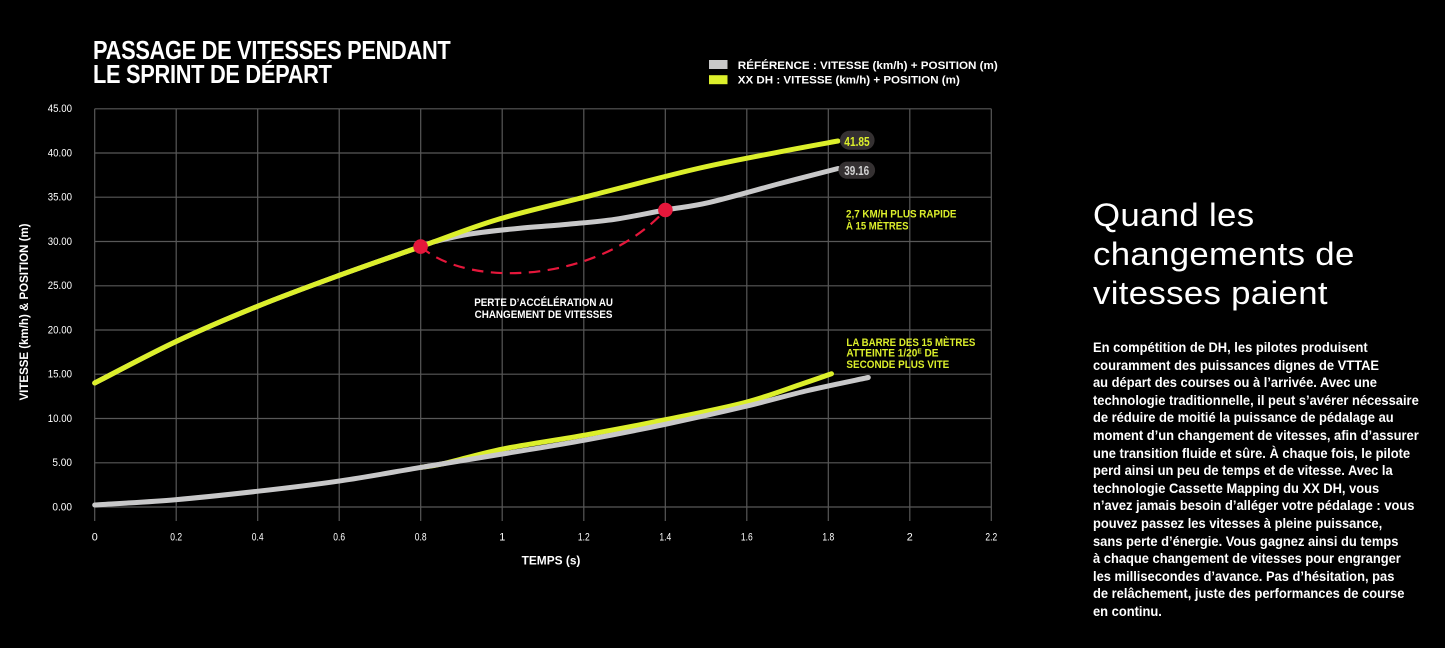 This screenshot has height=648, width=1445. What do you see at coordinates (856, 142) in the screenshot?
I see `svg-text: 41.85` at bounding box center [856, 142].